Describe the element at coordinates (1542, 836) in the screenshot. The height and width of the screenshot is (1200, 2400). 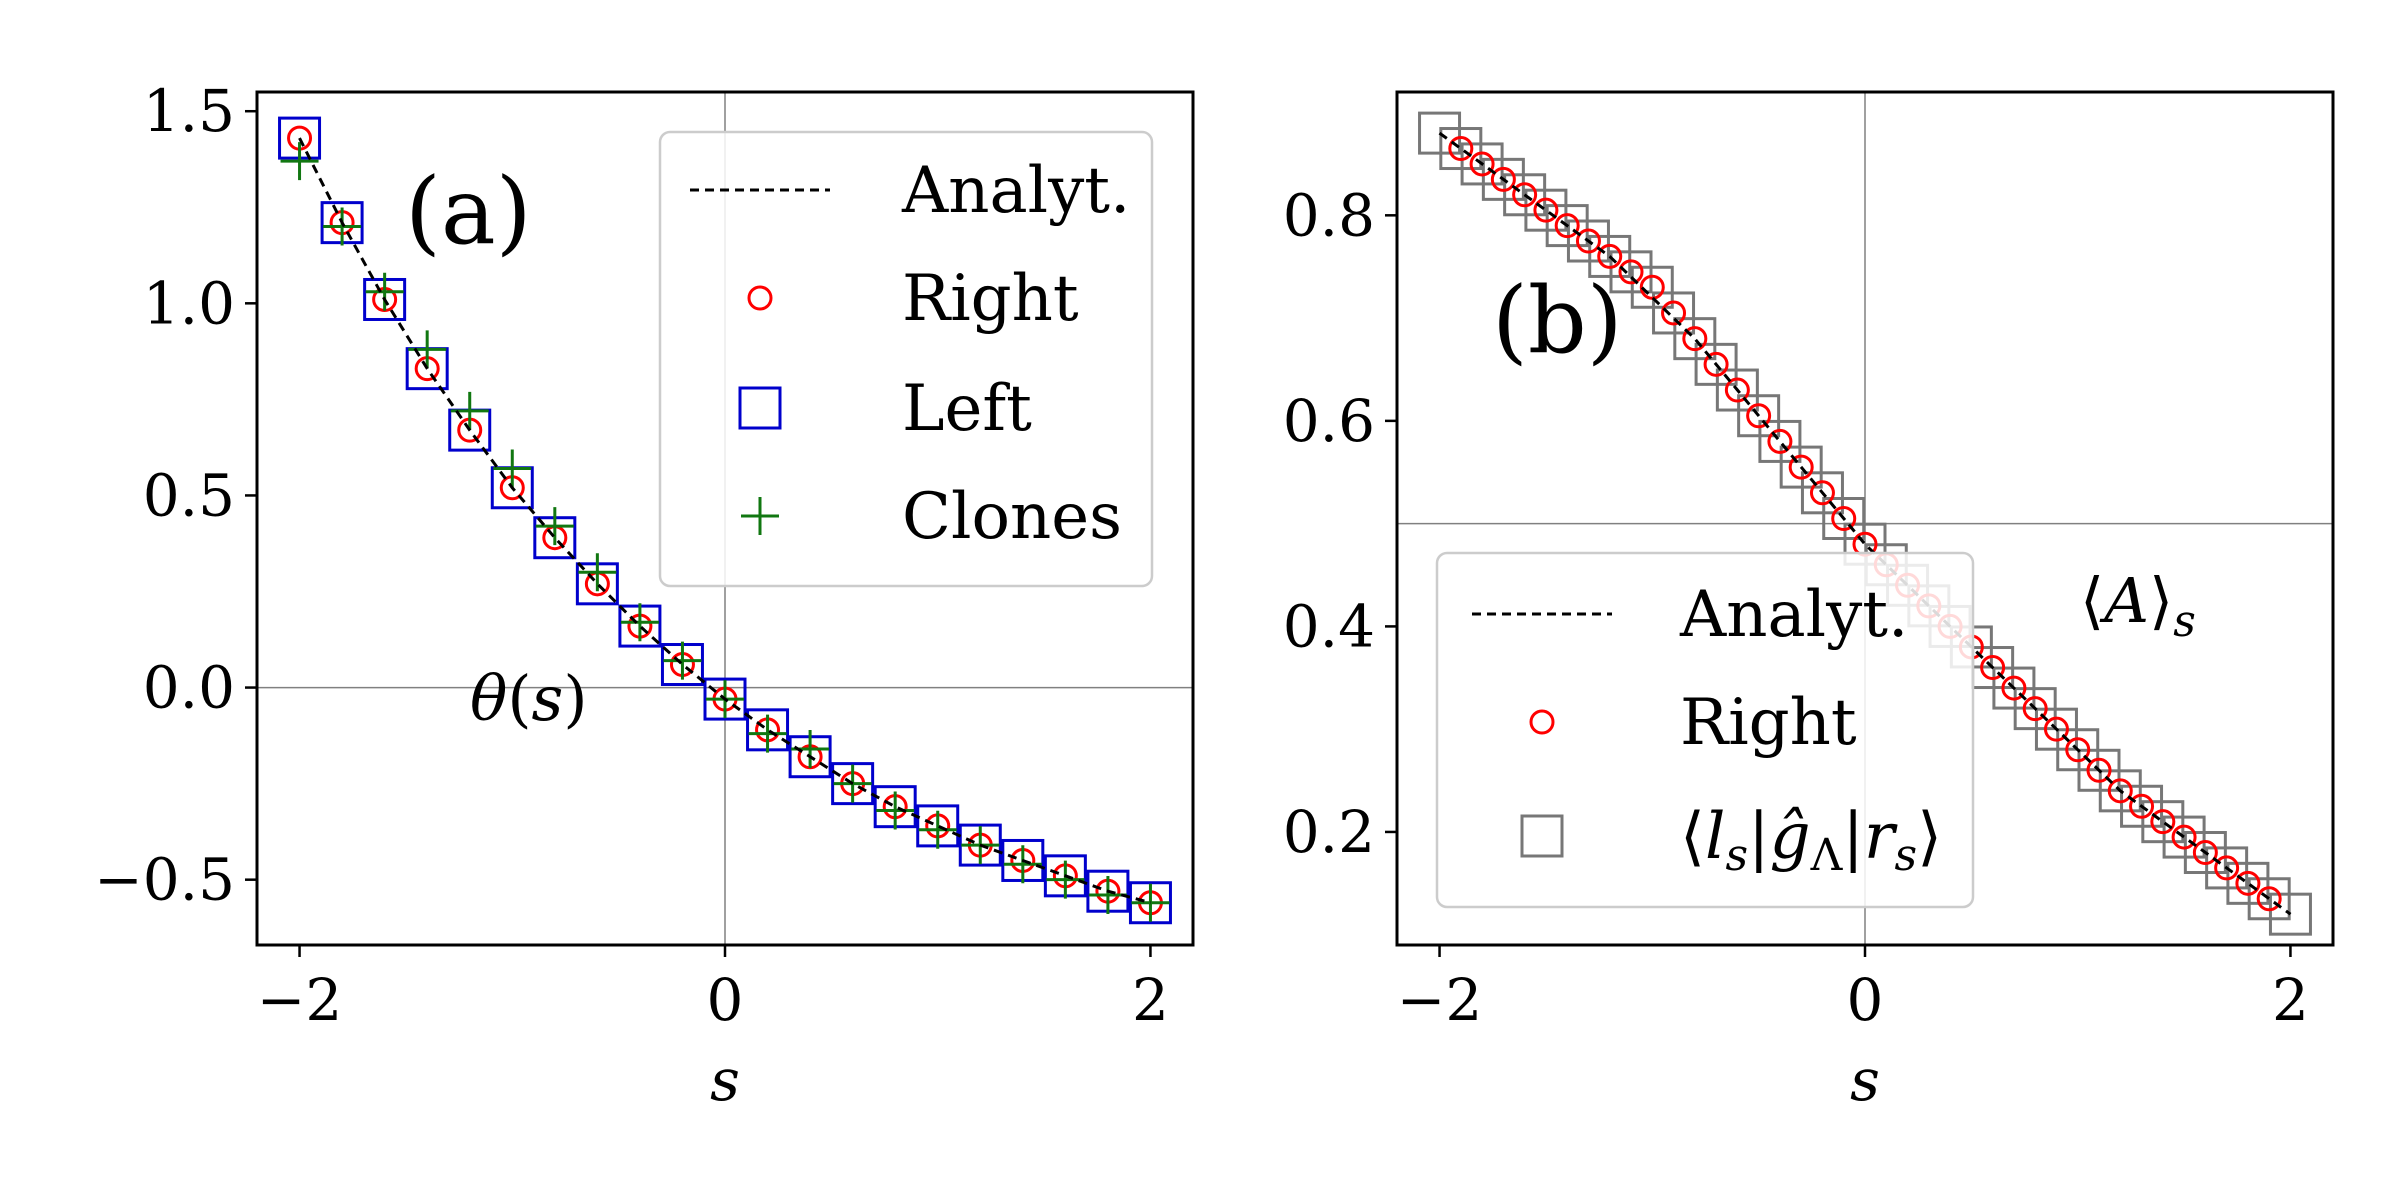
I see `panel-b-legend-entry-square-swatch` at that location.